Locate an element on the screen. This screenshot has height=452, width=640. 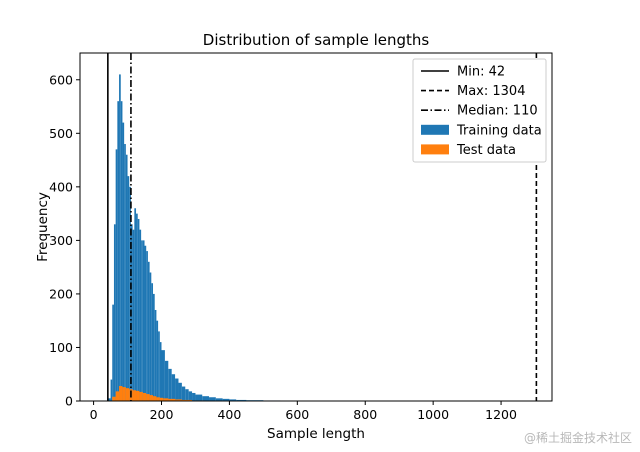
legend-label: Test data is located at coordinates (486, 150).